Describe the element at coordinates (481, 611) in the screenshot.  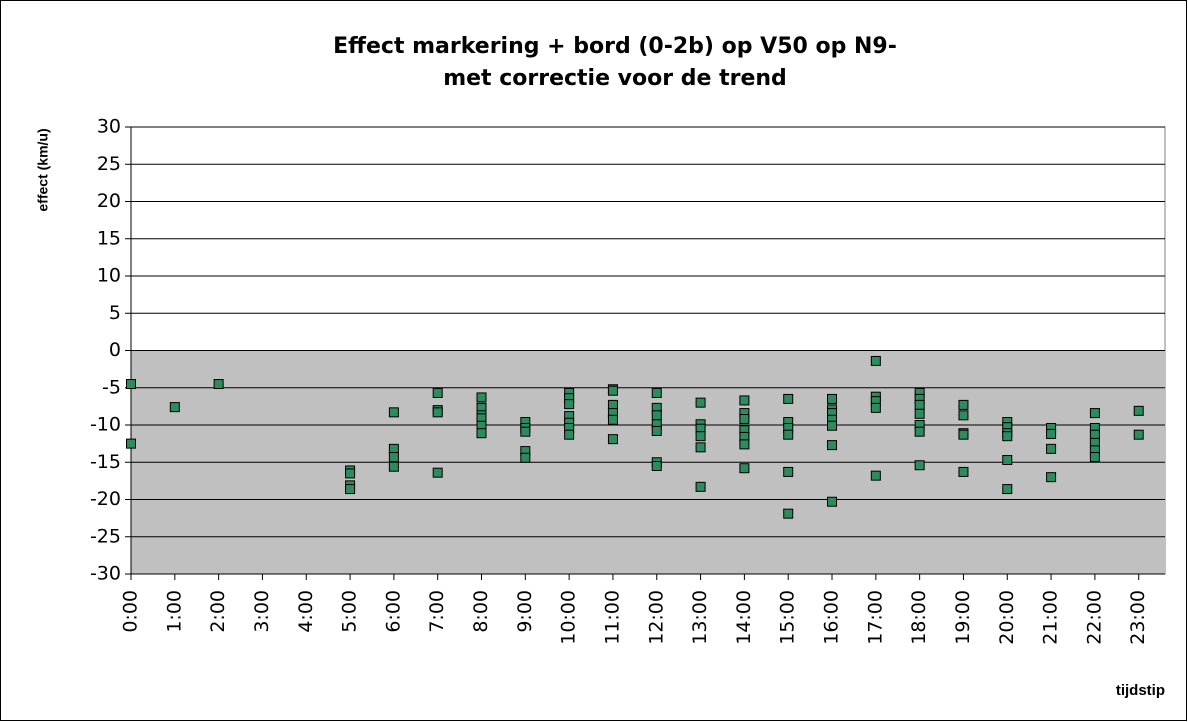
I see `x-tick-label: 8:00` at that location.